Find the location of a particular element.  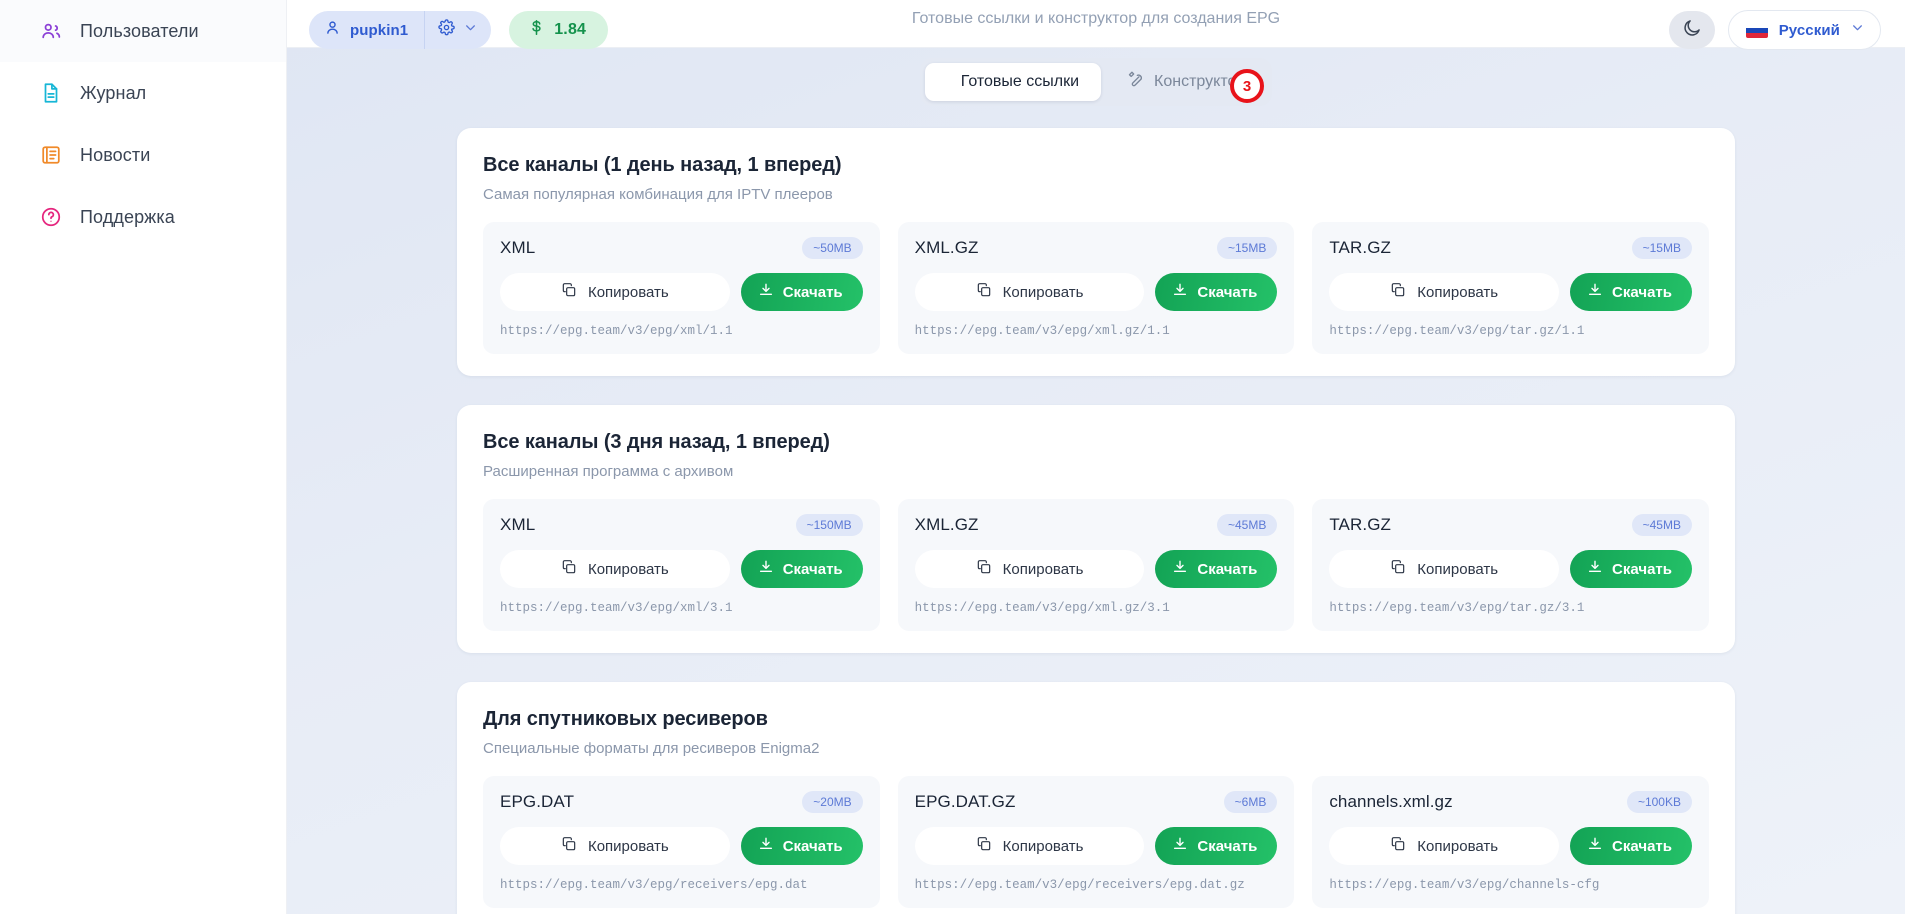

format-tile-grid: XML ~50MB Копировать is located at coordinates (1096, 288).